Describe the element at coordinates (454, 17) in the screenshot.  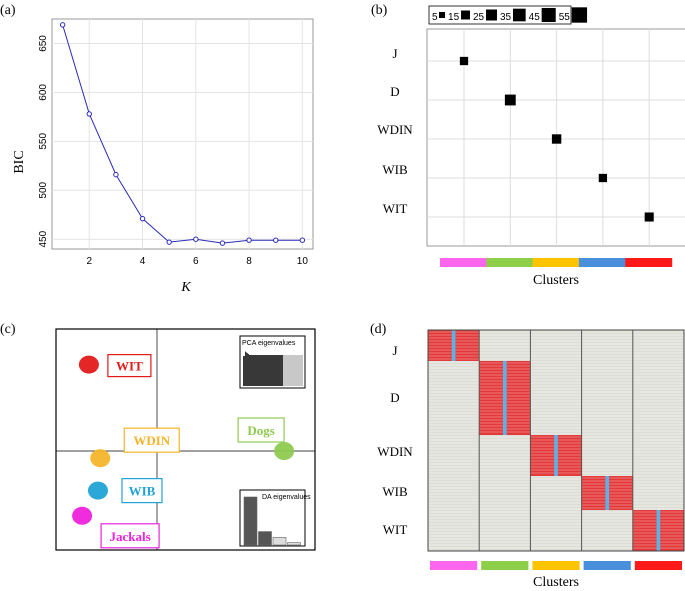
I see `size-legend-label: 15` at that location.